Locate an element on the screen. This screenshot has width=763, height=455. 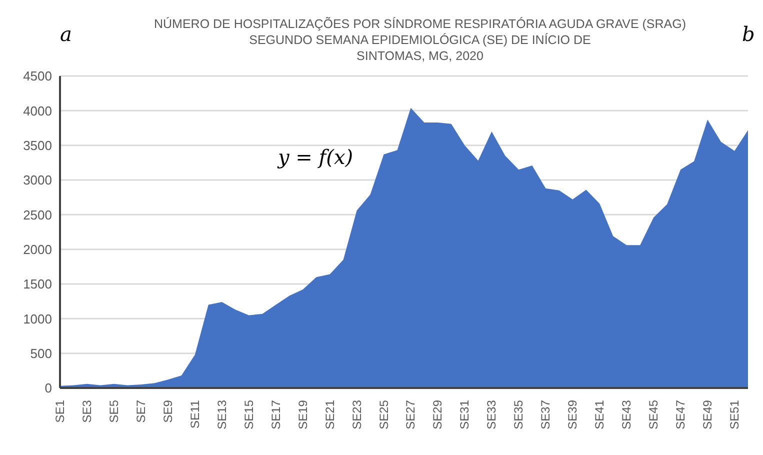
x-tick-label: SE43 is located at coordinates (627, 415).